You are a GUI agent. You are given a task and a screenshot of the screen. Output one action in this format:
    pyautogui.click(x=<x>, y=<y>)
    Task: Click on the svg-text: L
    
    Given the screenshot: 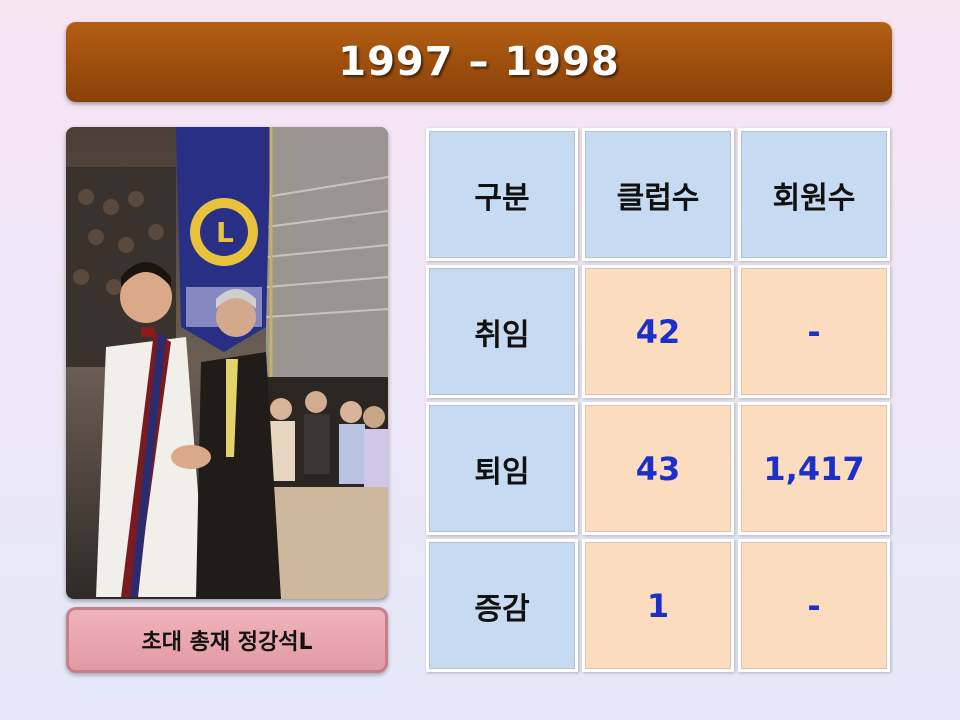 What is the action you would take?
    pyautogui.click(x=225, y=232)
    